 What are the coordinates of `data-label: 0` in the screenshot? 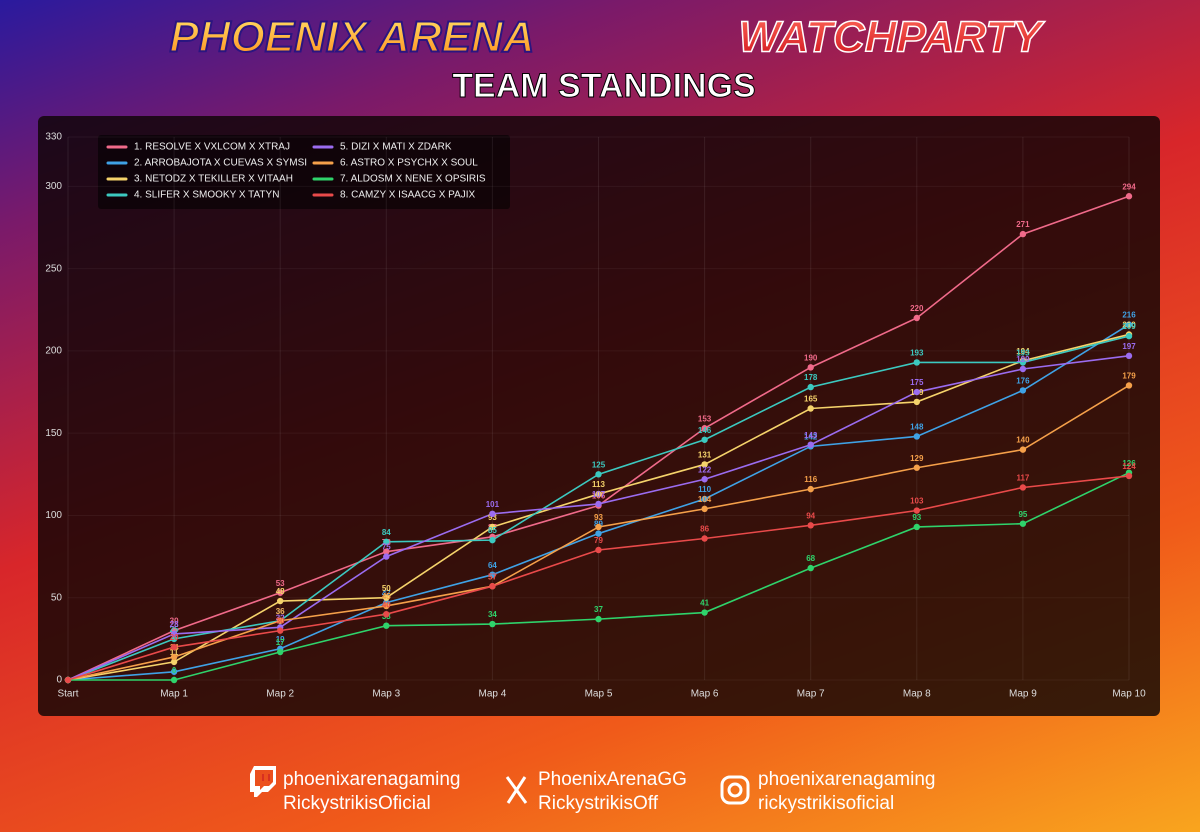 It's located at (174, 670).